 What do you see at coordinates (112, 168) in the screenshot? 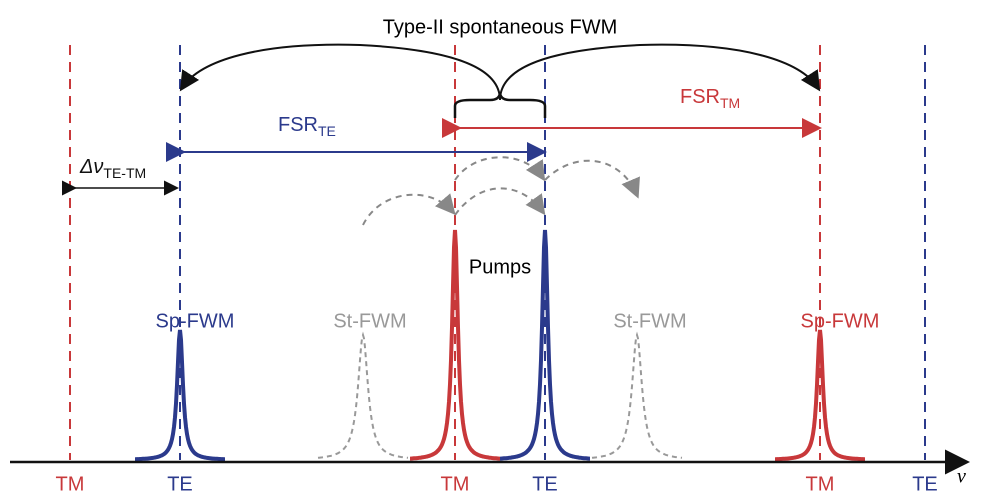
I see `delta-label: ΔνTE-TM` at bounding box center [112, 168].